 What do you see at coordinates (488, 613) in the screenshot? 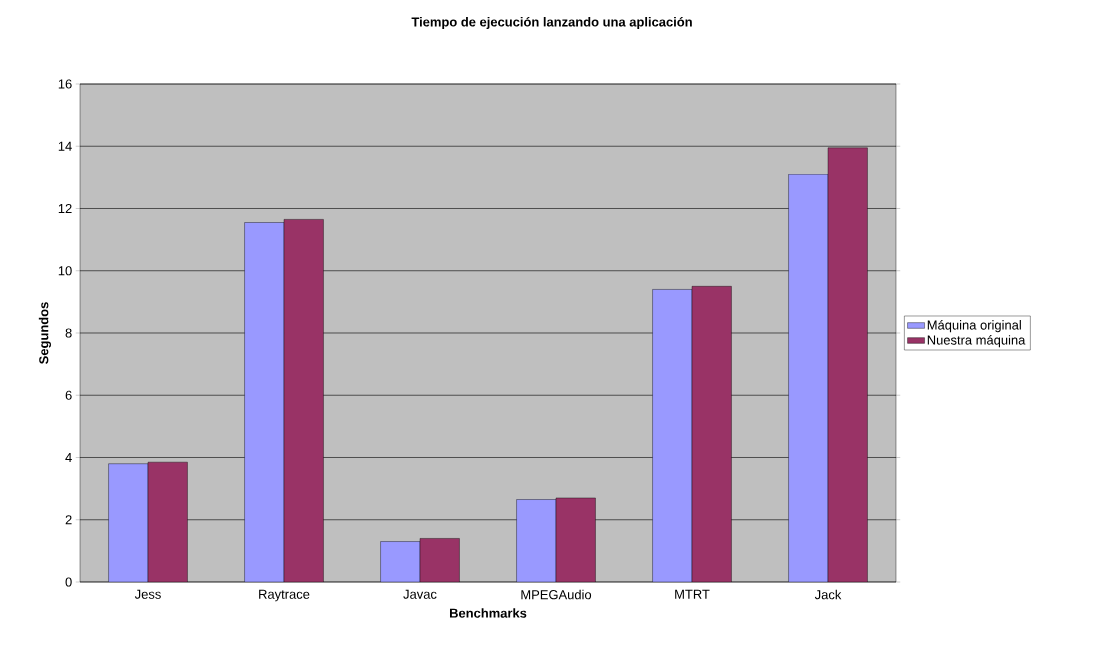
I see `x-axis-title: Benchmarks` at bounding box center [488, 613].